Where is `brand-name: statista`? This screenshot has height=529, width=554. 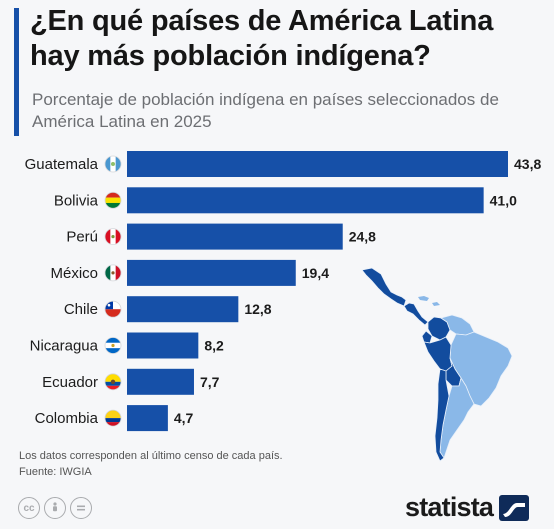 brand-name: statista is located at coordinates (449, 507).